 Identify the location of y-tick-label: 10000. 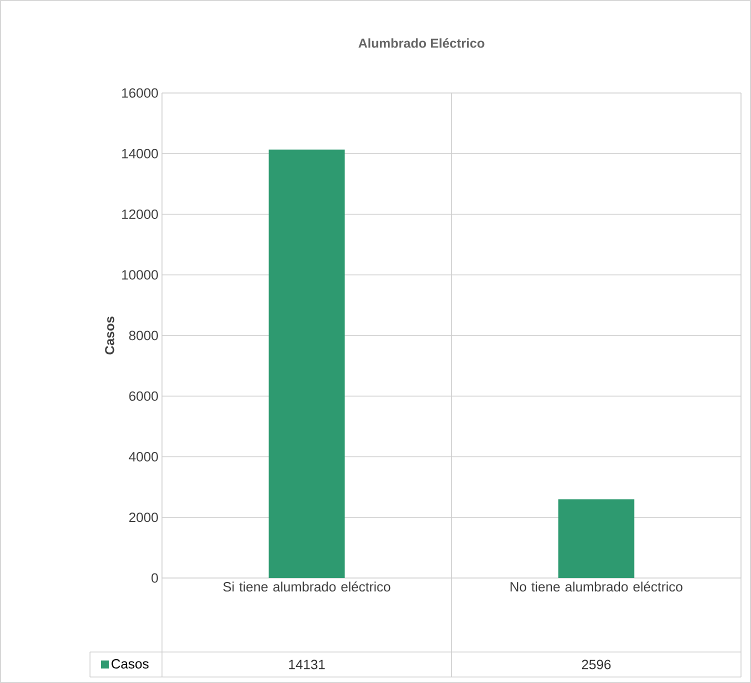
(140, 275).